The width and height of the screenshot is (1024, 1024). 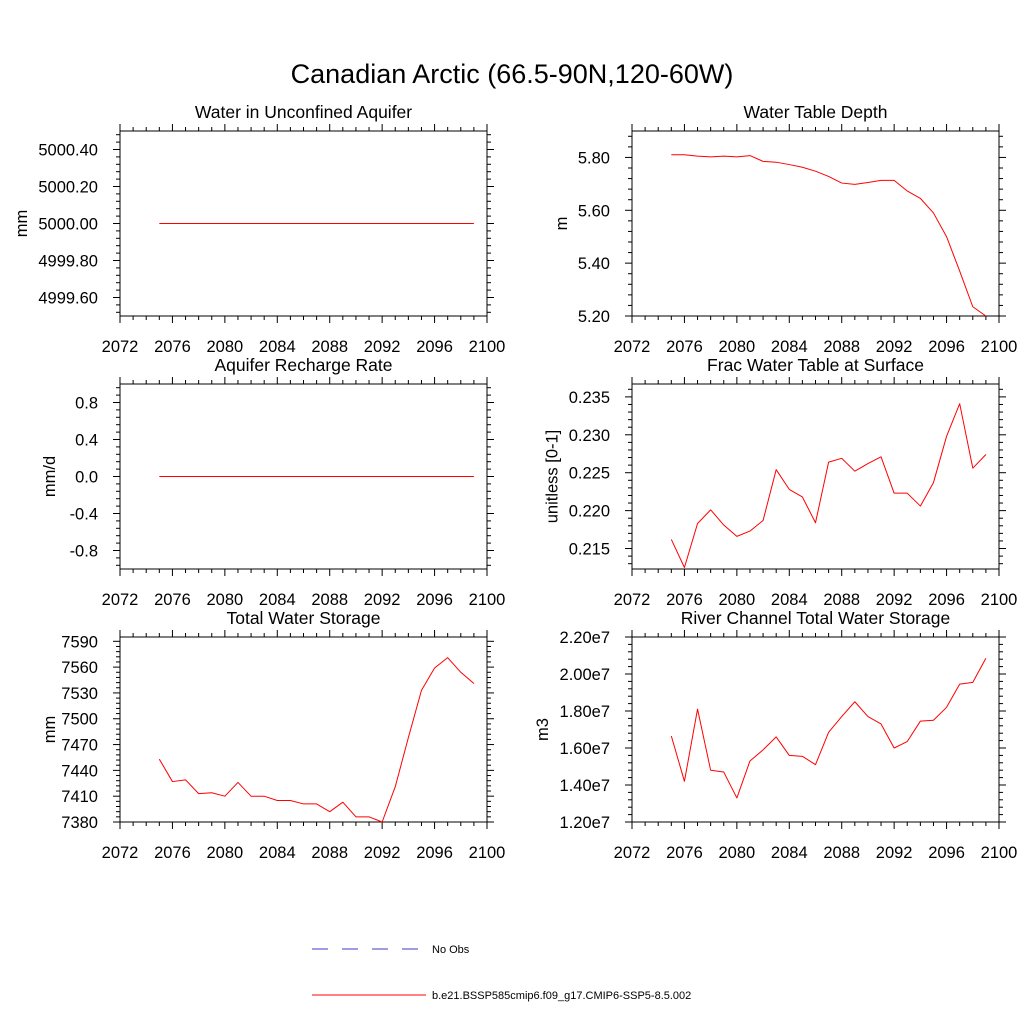 What do you see at coordinates (594, 158) in the screenshot?
I see `y-tick-label: 5.80` at bounding box center [594, 158].